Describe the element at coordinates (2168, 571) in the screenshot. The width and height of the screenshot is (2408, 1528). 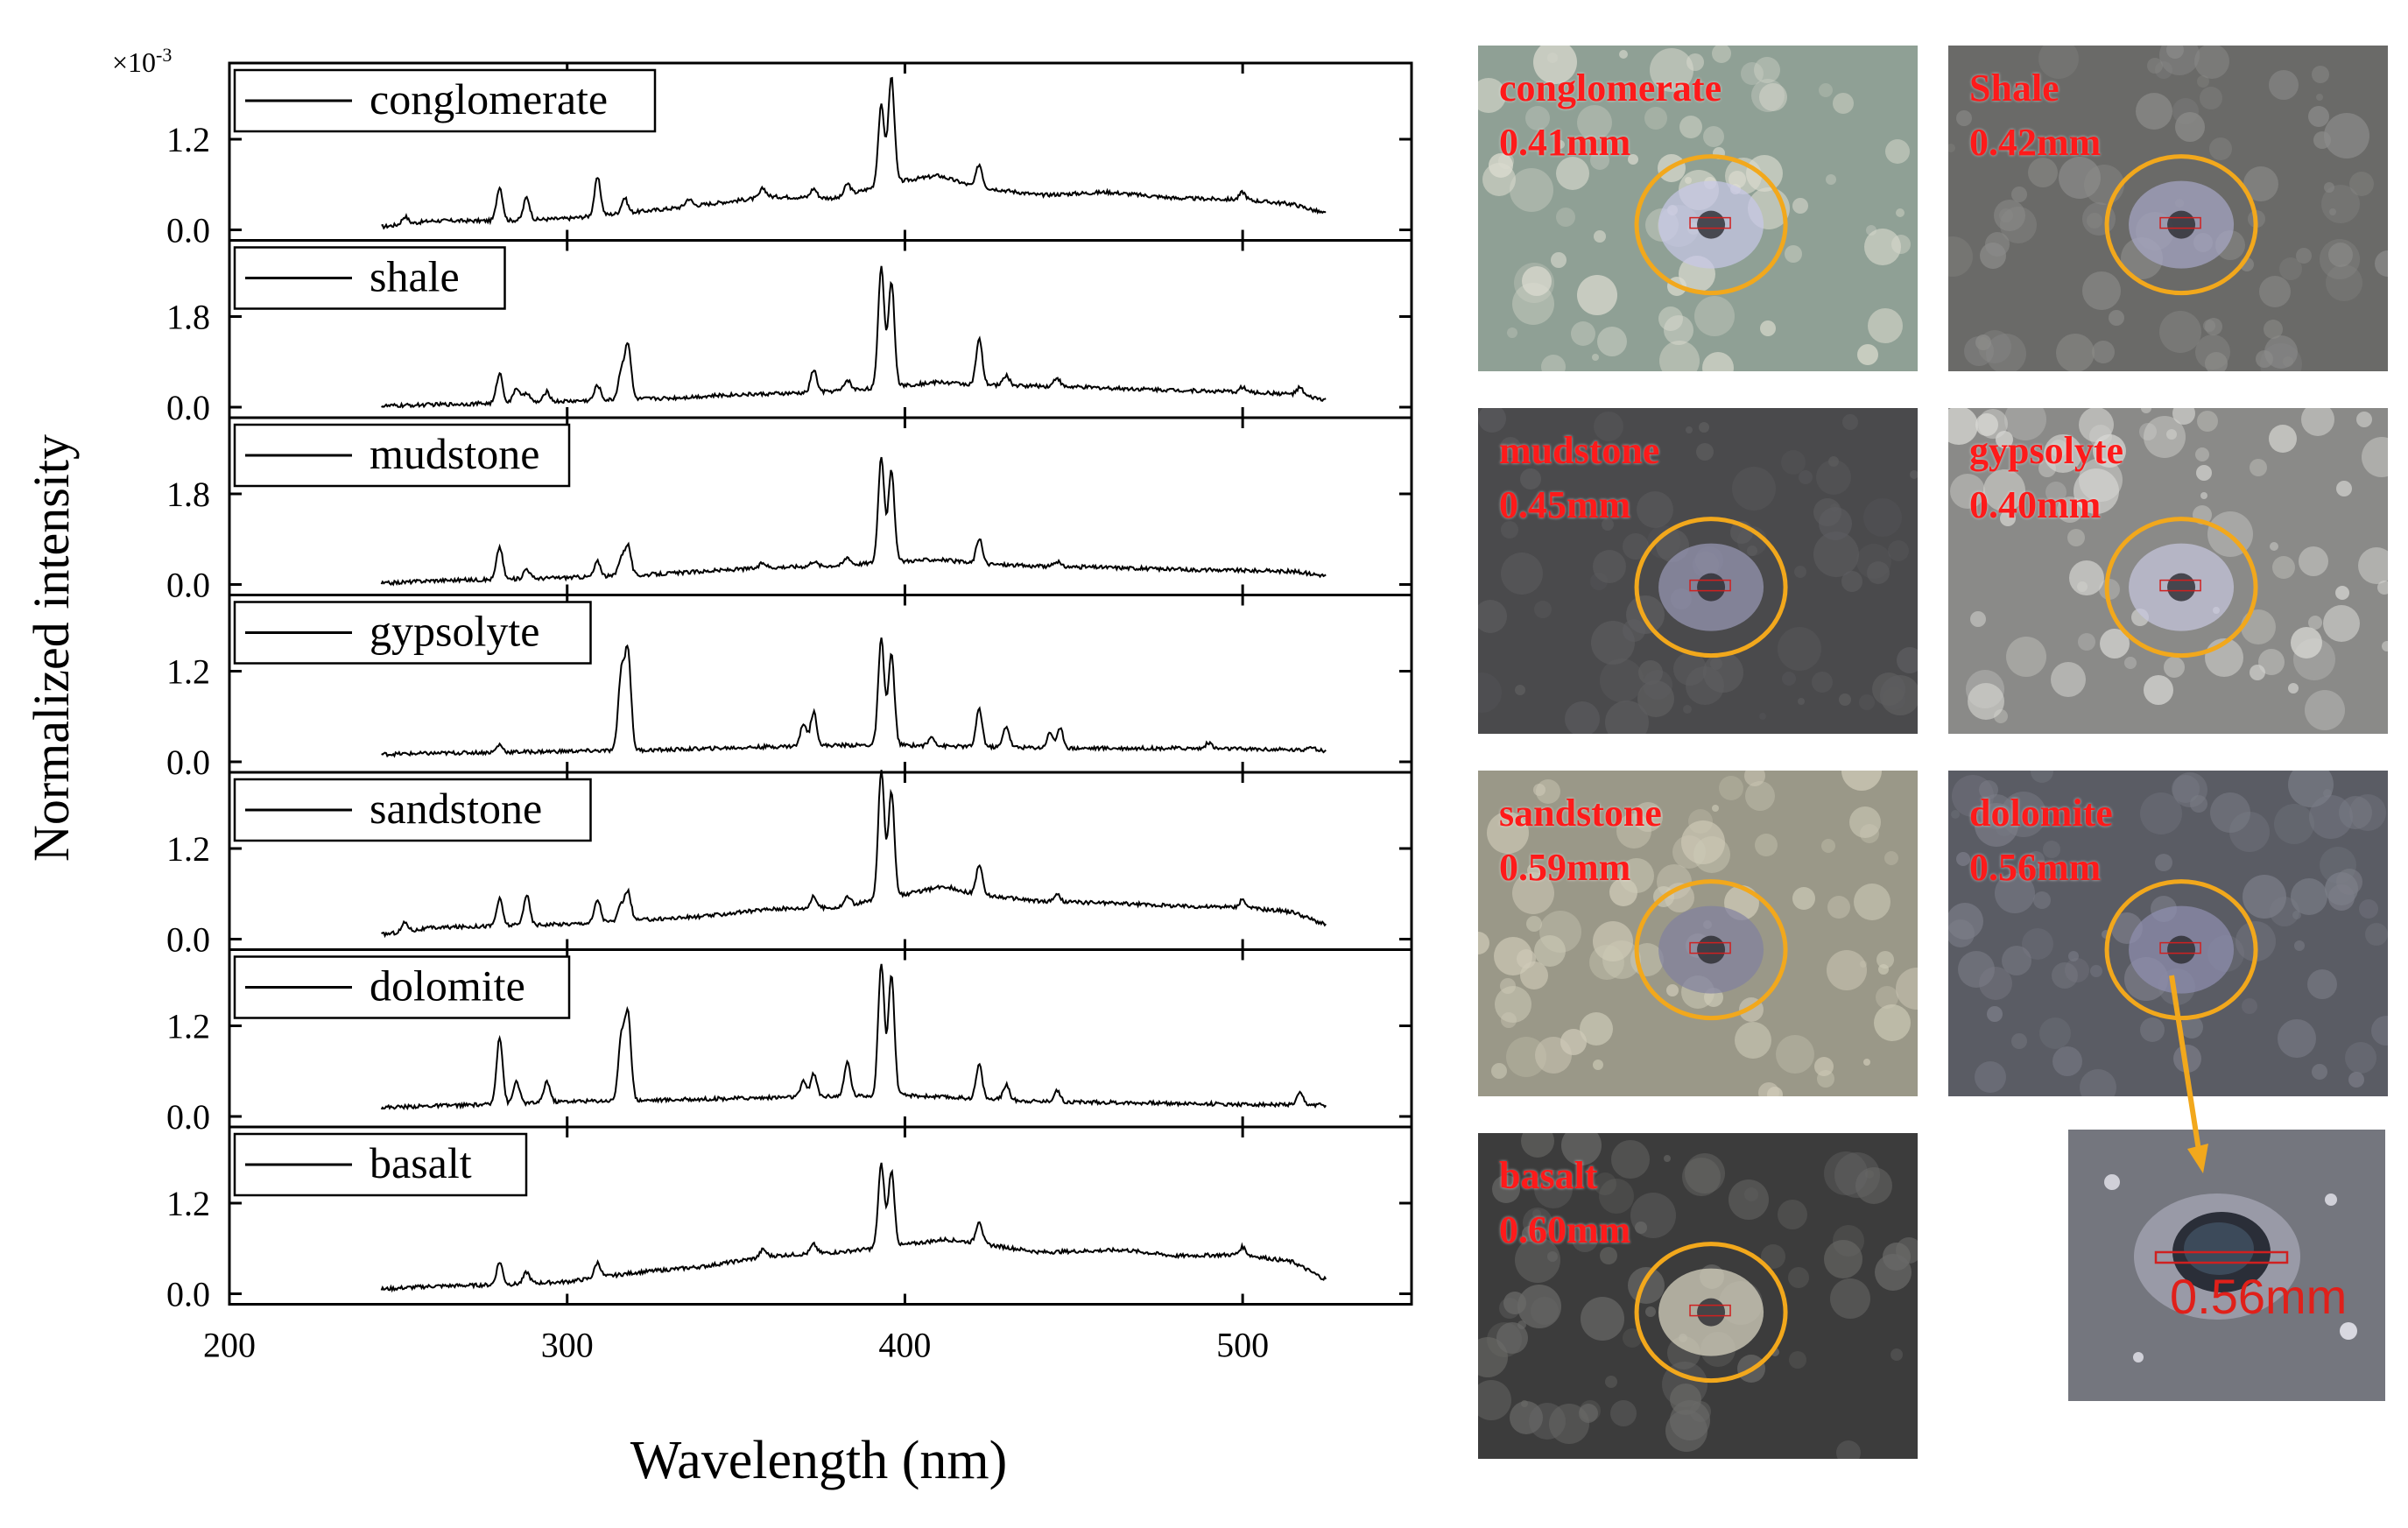
I see `photo-gypsolyte: gypsolyte 0.40mm` at that location.